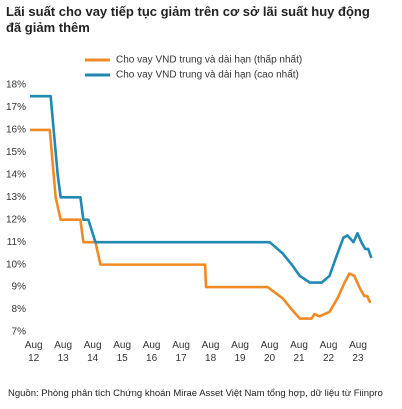 Image resolution: width=402 pixels, height=409 pixels. I want to click on y-tick-label: 13%, so click(16, 197).